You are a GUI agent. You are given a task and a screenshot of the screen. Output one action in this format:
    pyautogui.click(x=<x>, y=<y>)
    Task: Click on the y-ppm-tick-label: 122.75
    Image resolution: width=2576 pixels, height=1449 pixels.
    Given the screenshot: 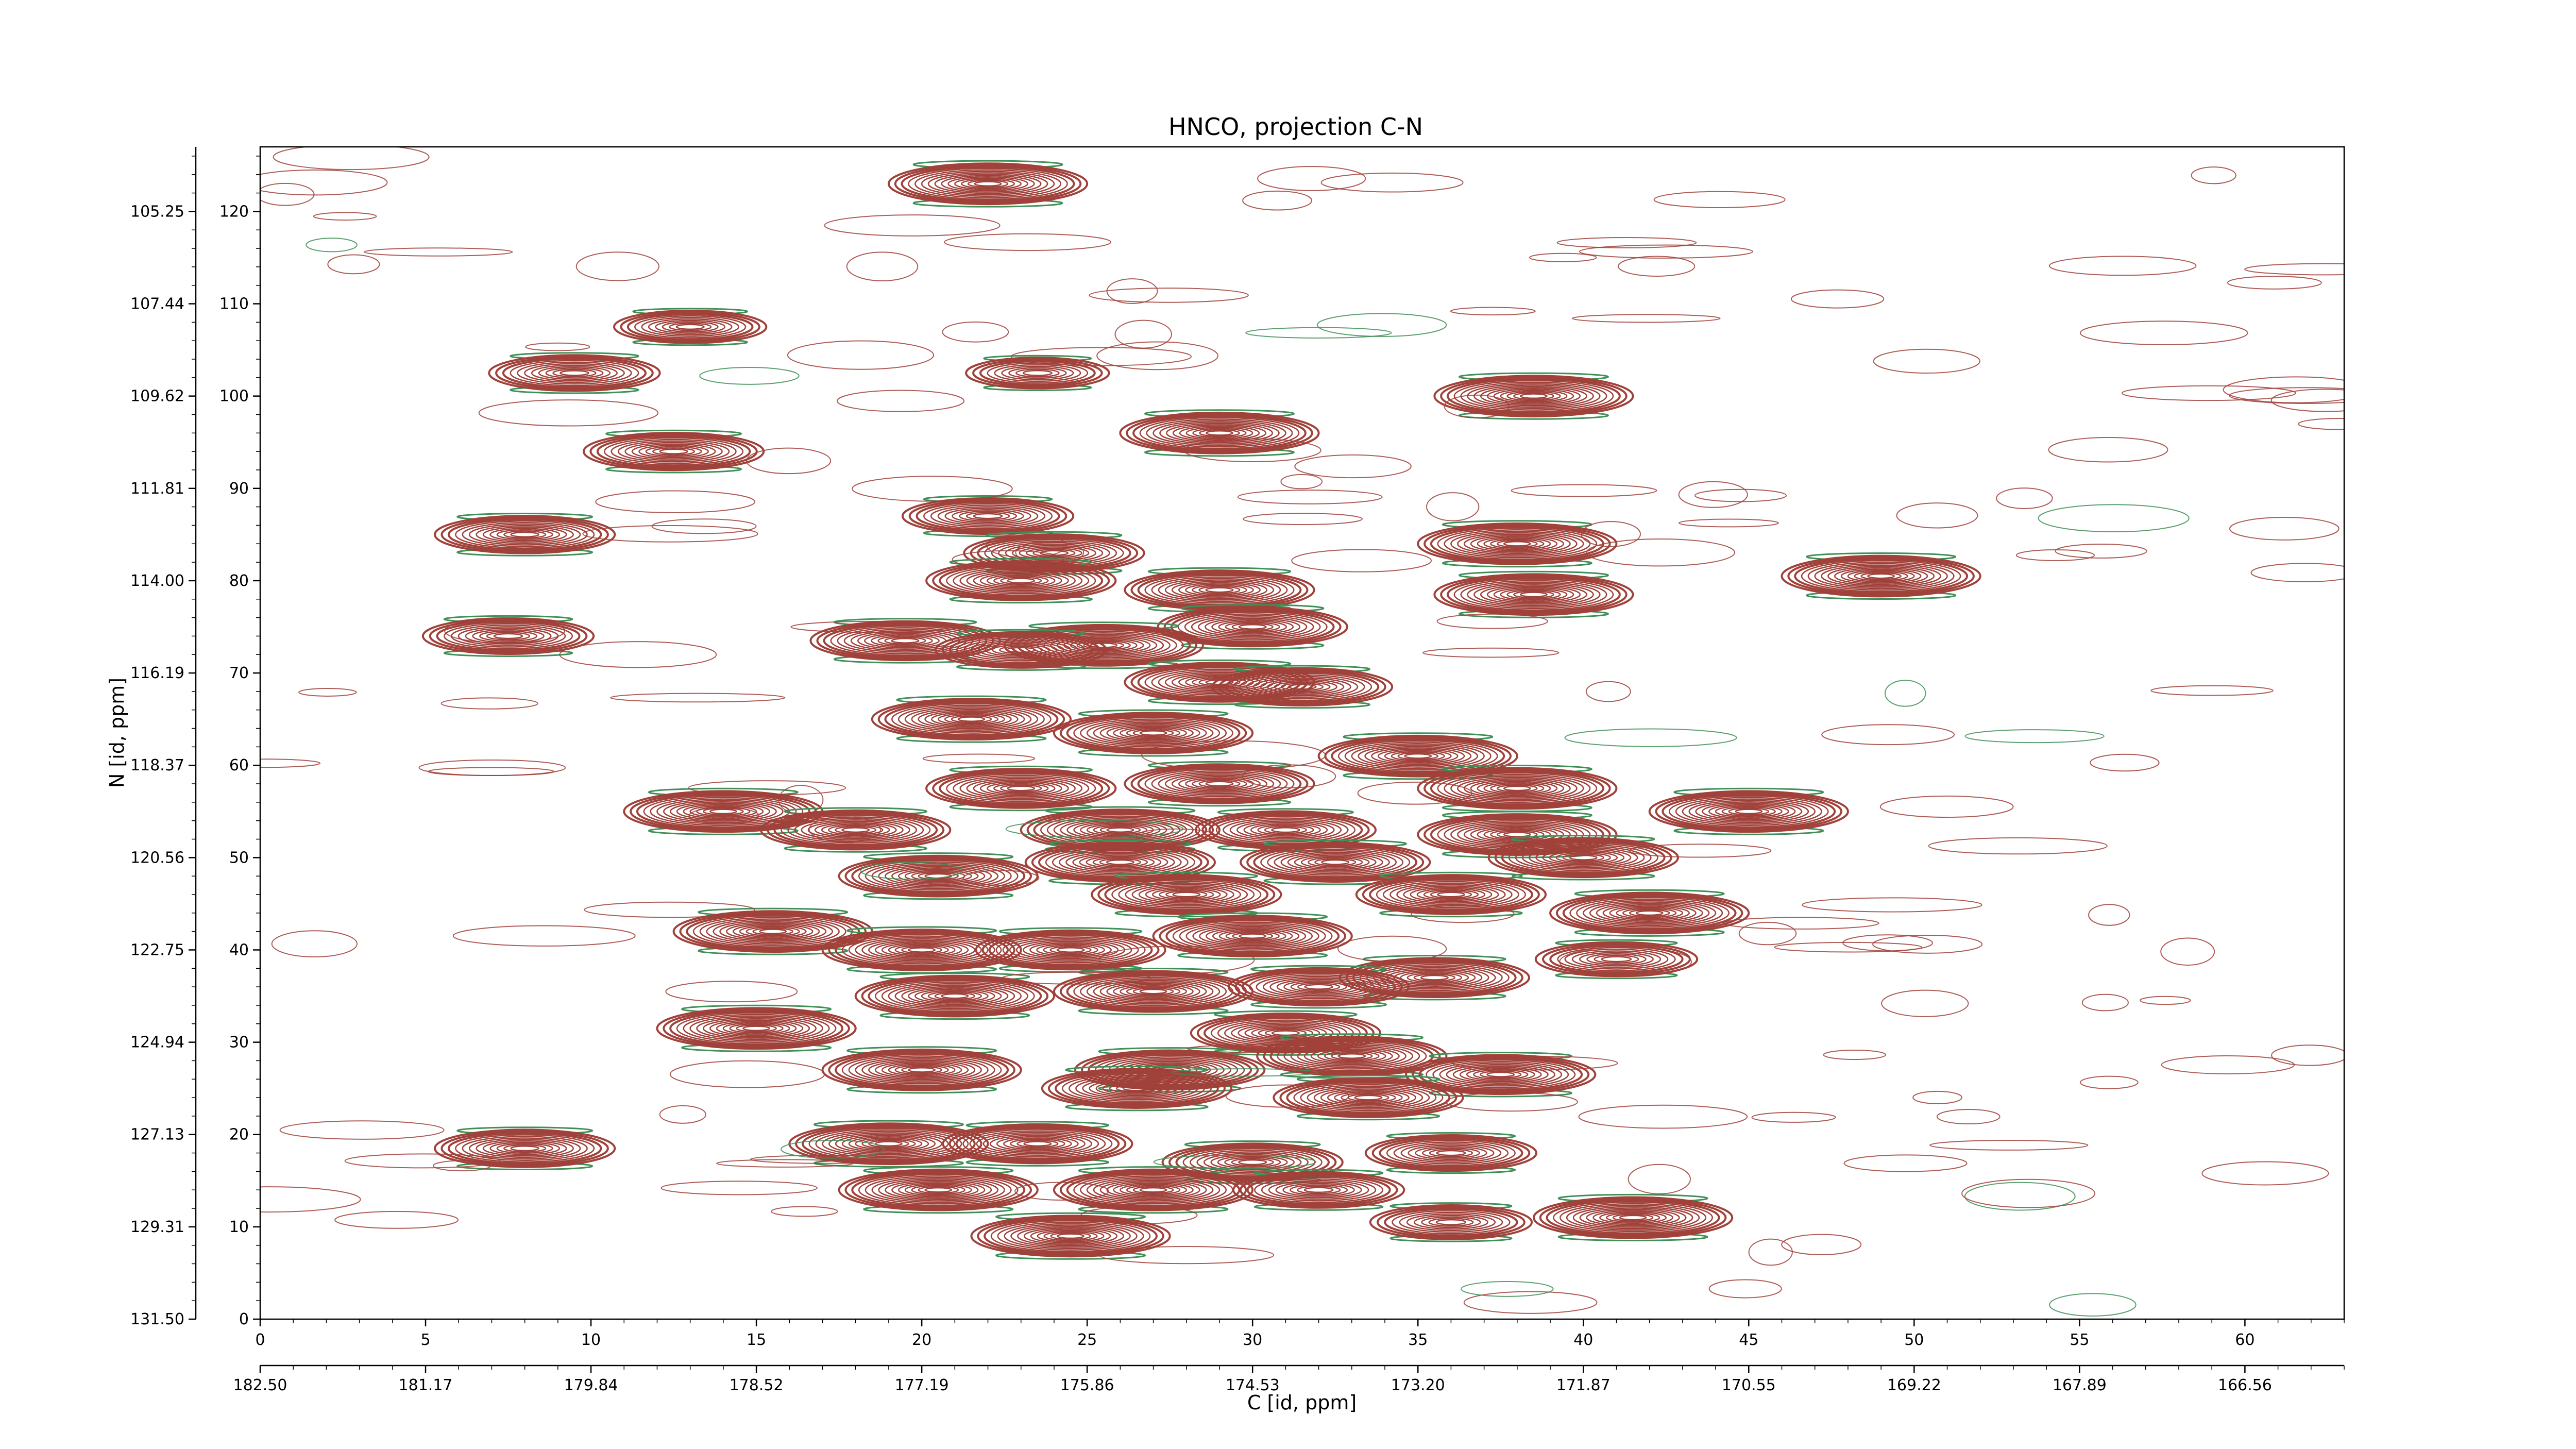 What is the action you would take?
    pyautogui.click(x=157, y=950)
    